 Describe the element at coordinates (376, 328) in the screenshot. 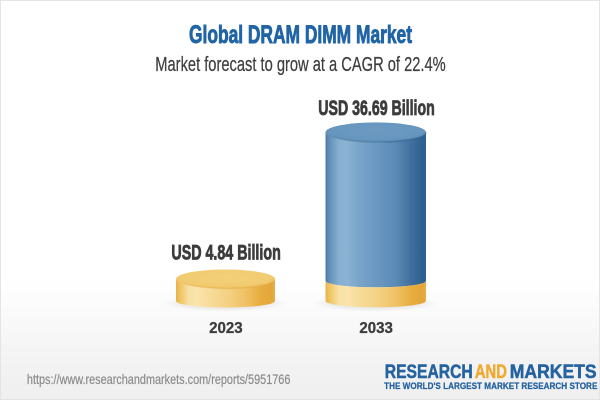

I see `svg-text: 2033` at that location.